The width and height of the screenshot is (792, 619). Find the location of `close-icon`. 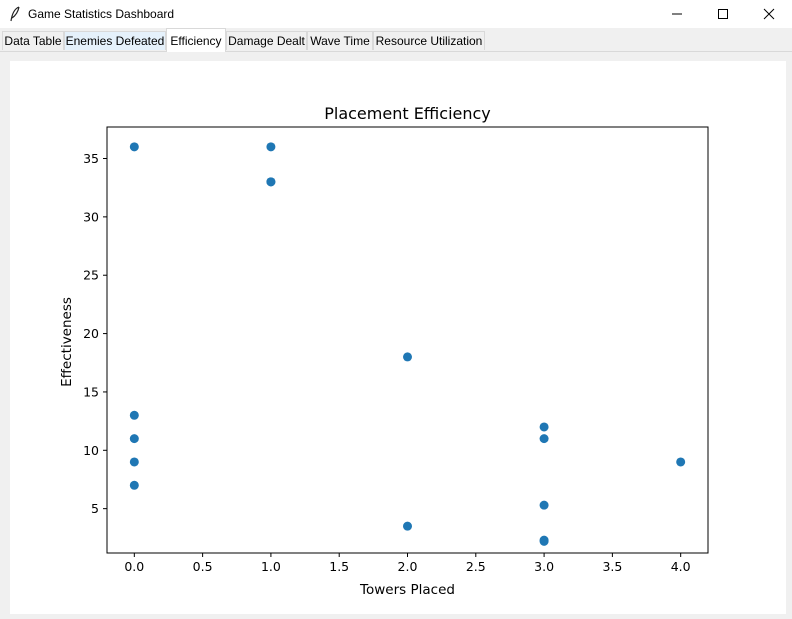

close-icon is located at coordinates (769, 14).